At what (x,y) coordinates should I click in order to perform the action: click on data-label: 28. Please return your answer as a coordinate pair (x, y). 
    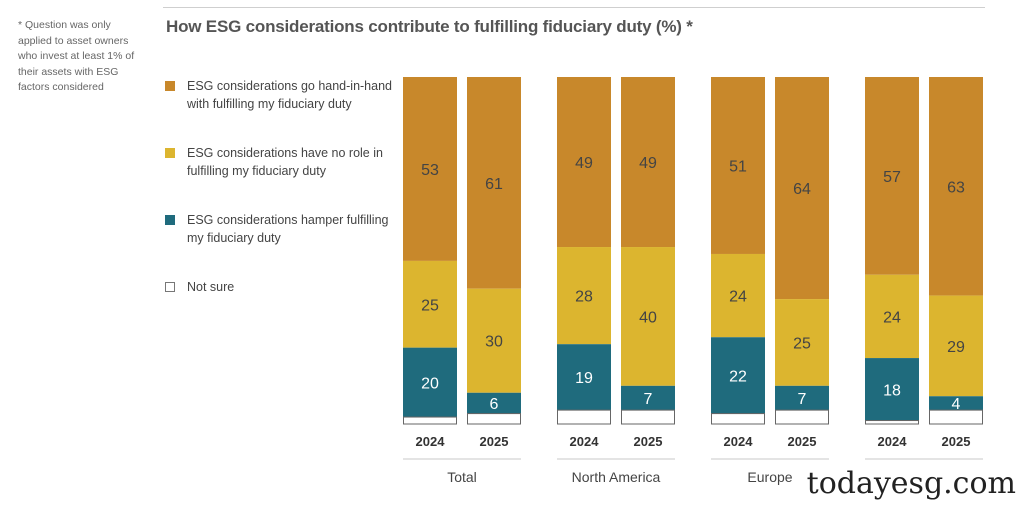
    Looking at the image, I should click on (584, 297).